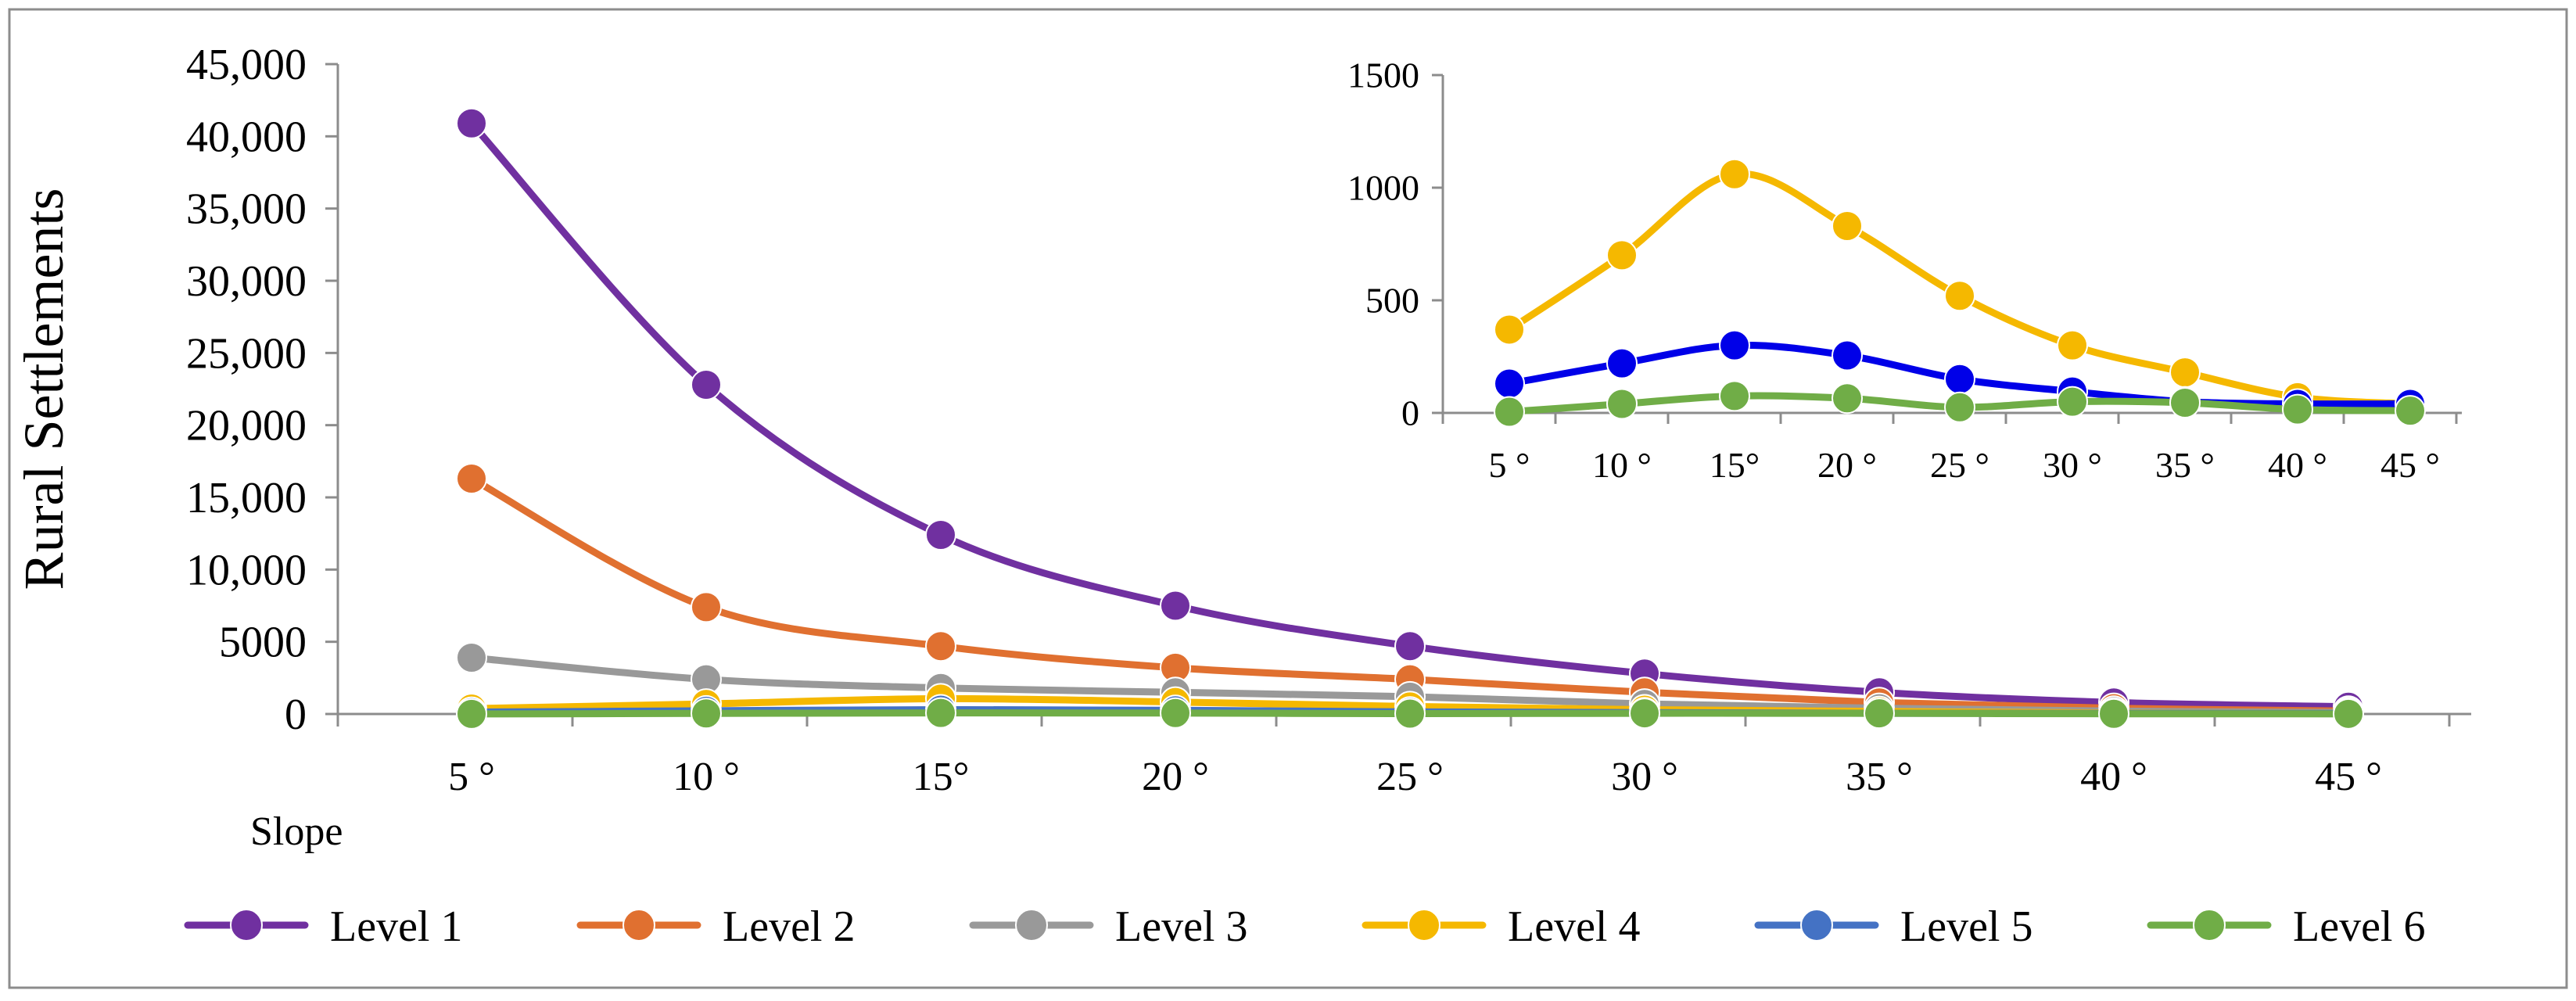 This screenshot has width=2576, height=1001. Describe the element at coordinates (2286, 926) in the screenshot. I see `legend-item: Level 6` at that location.